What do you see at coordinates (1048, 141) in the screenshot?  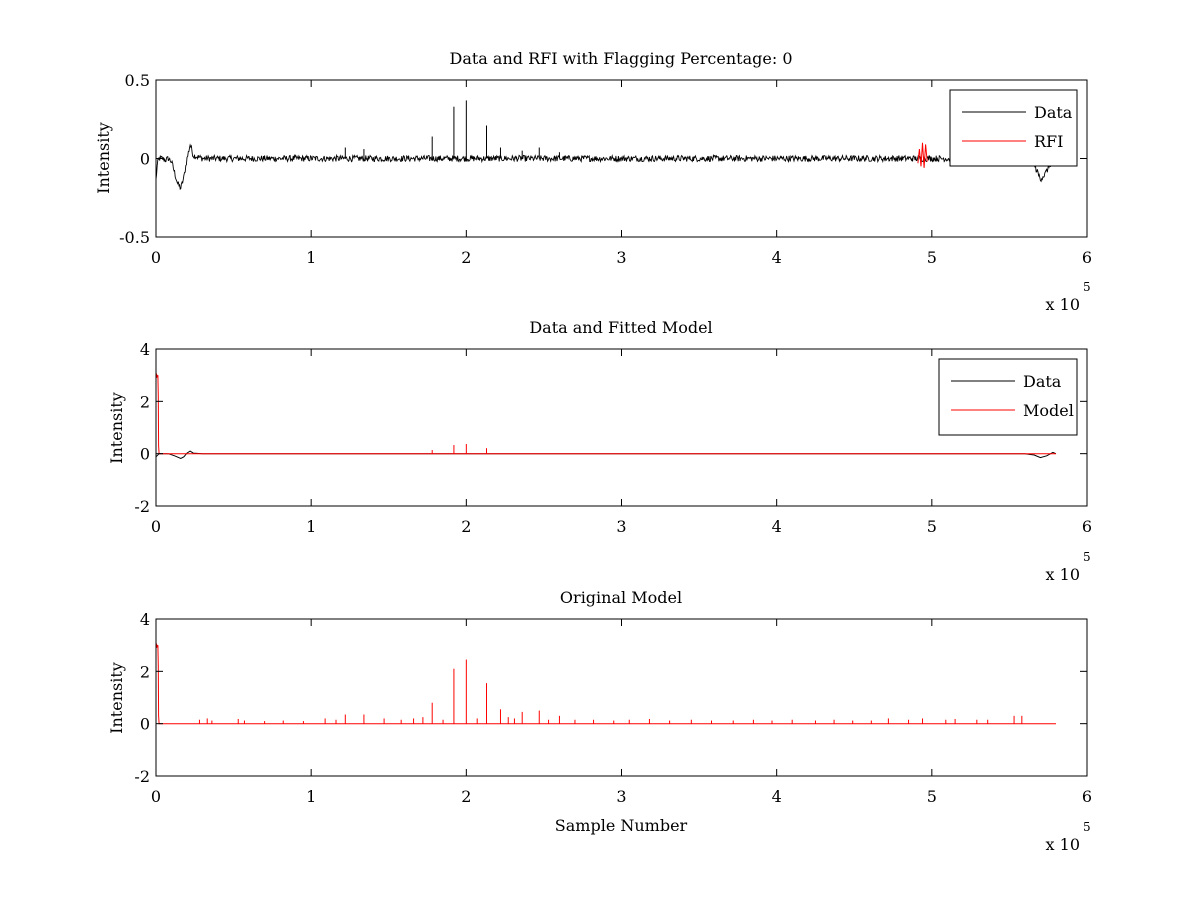 I see `legend-label: RFI` at bounding box center [1048, 141].